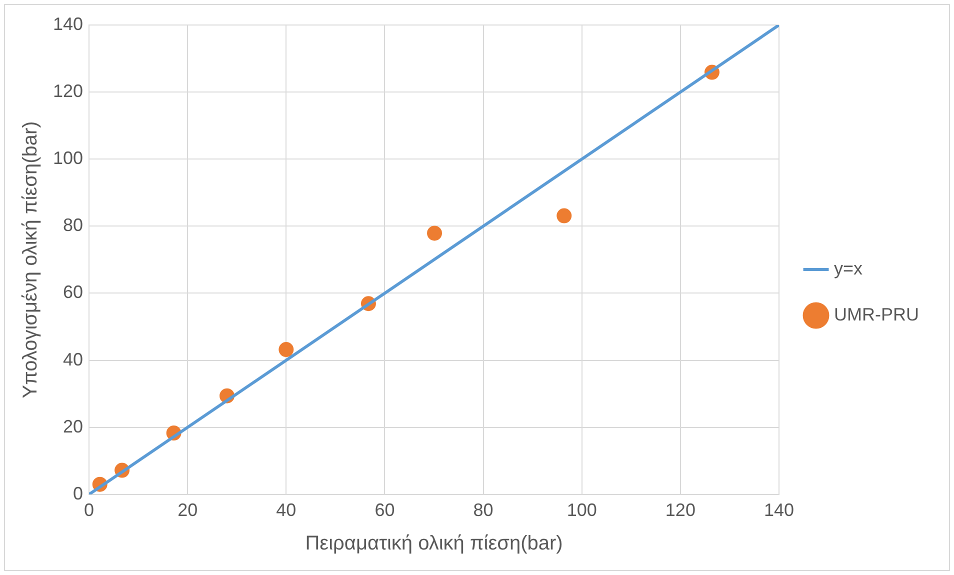  Describe the element at coordinates (73, 359) in the screenshot. I see `y-tick-label: 40` at that location.